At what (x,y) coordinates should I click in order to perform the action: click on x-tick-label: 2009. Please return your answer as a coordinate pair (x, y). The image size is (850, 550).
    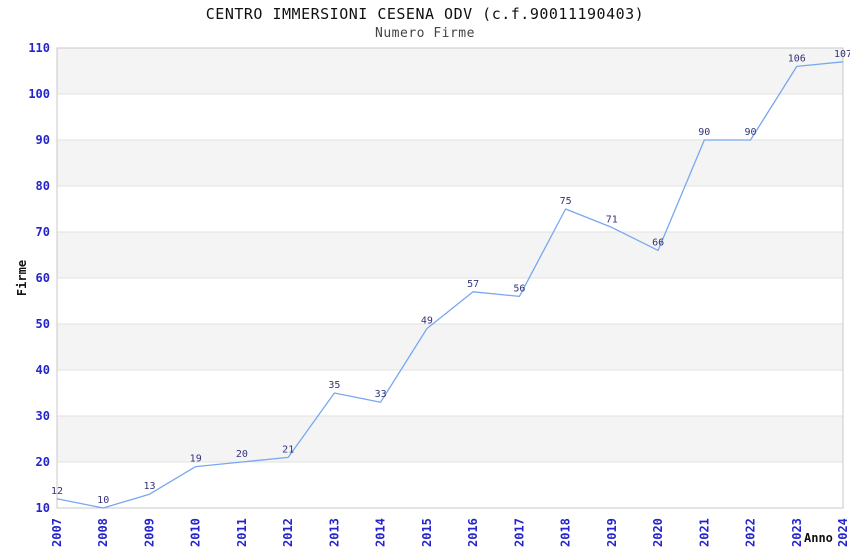
    Looking at the image, I should click on (149, 532).